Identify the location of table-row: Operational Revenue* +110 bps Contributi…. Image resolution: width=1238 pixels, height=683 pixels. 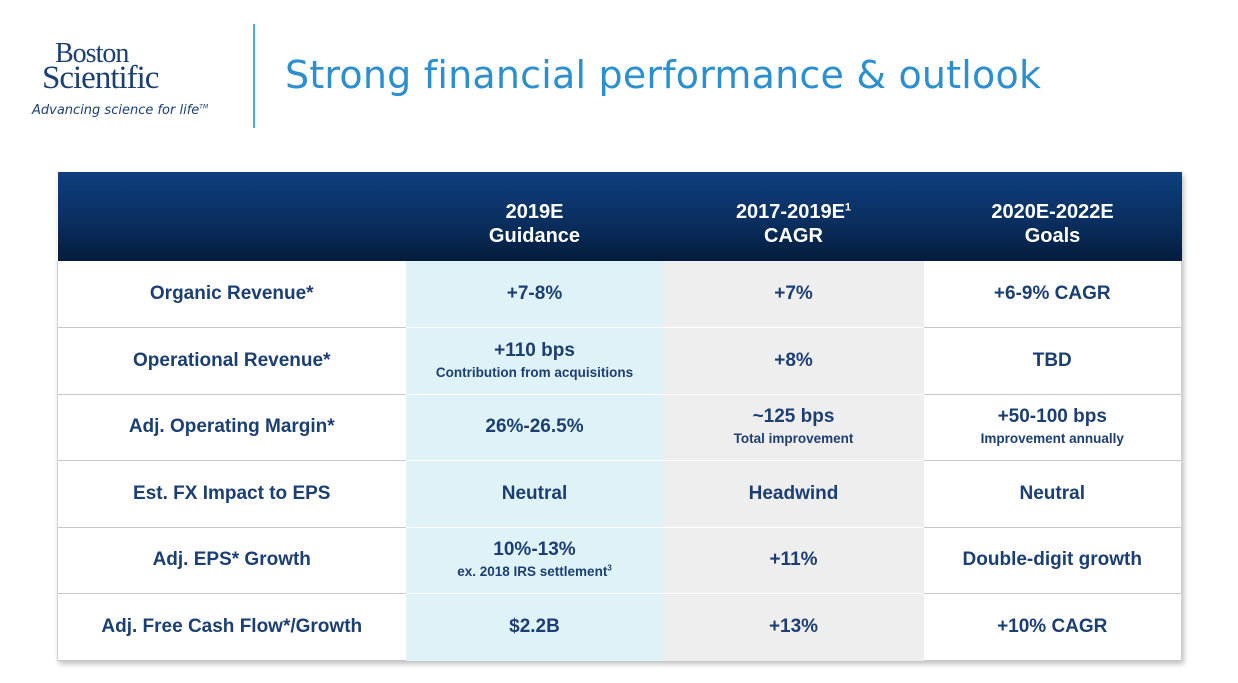
(619, 360).